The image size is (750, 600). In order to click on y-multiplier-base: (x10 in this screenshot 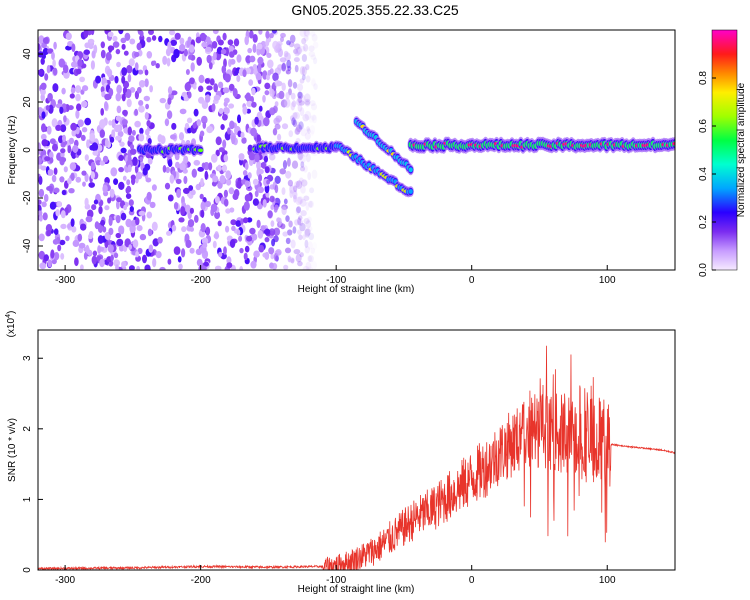, I will do `click(11, 327)`.